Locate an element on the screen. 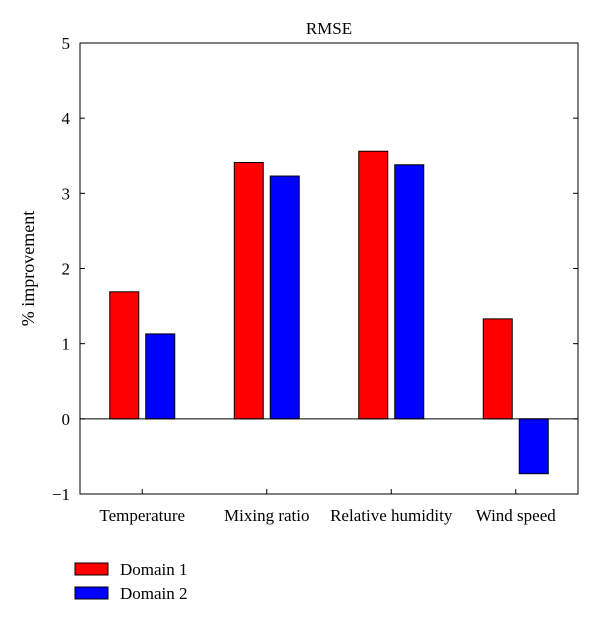 This screenshot has height=623, width=600. y-axis-label: % improvement is located at coordinates (28, 268).